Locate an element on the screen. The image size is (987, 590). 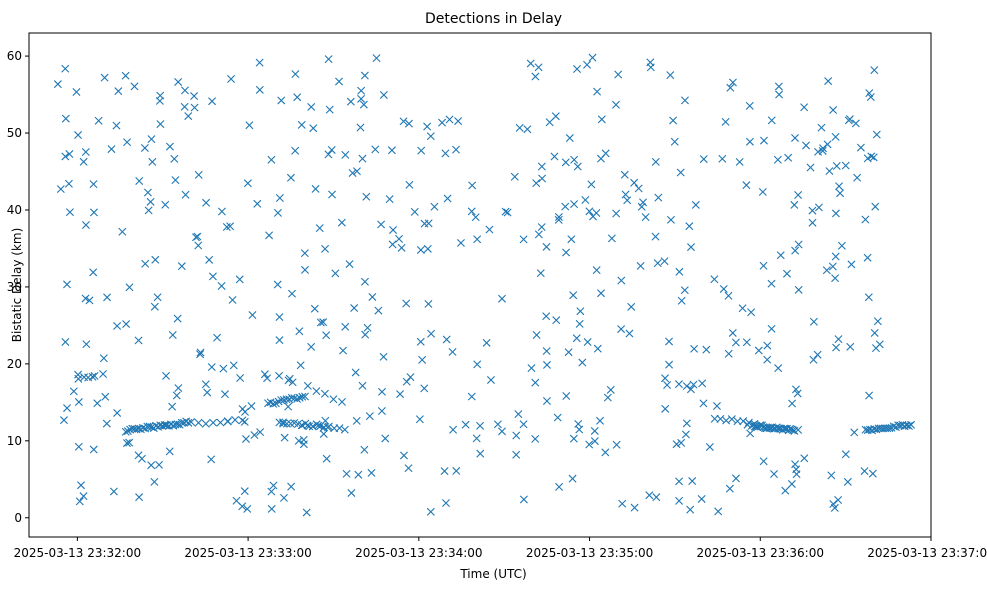
y-tick-label: 60 is located at coordinates (14, 56).